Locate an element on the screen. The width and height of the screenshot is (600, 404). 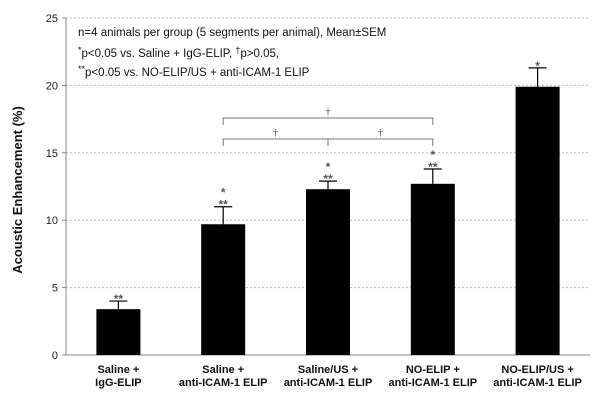
annotation-mark-double-star: ** is located at coordinates (82, 69).